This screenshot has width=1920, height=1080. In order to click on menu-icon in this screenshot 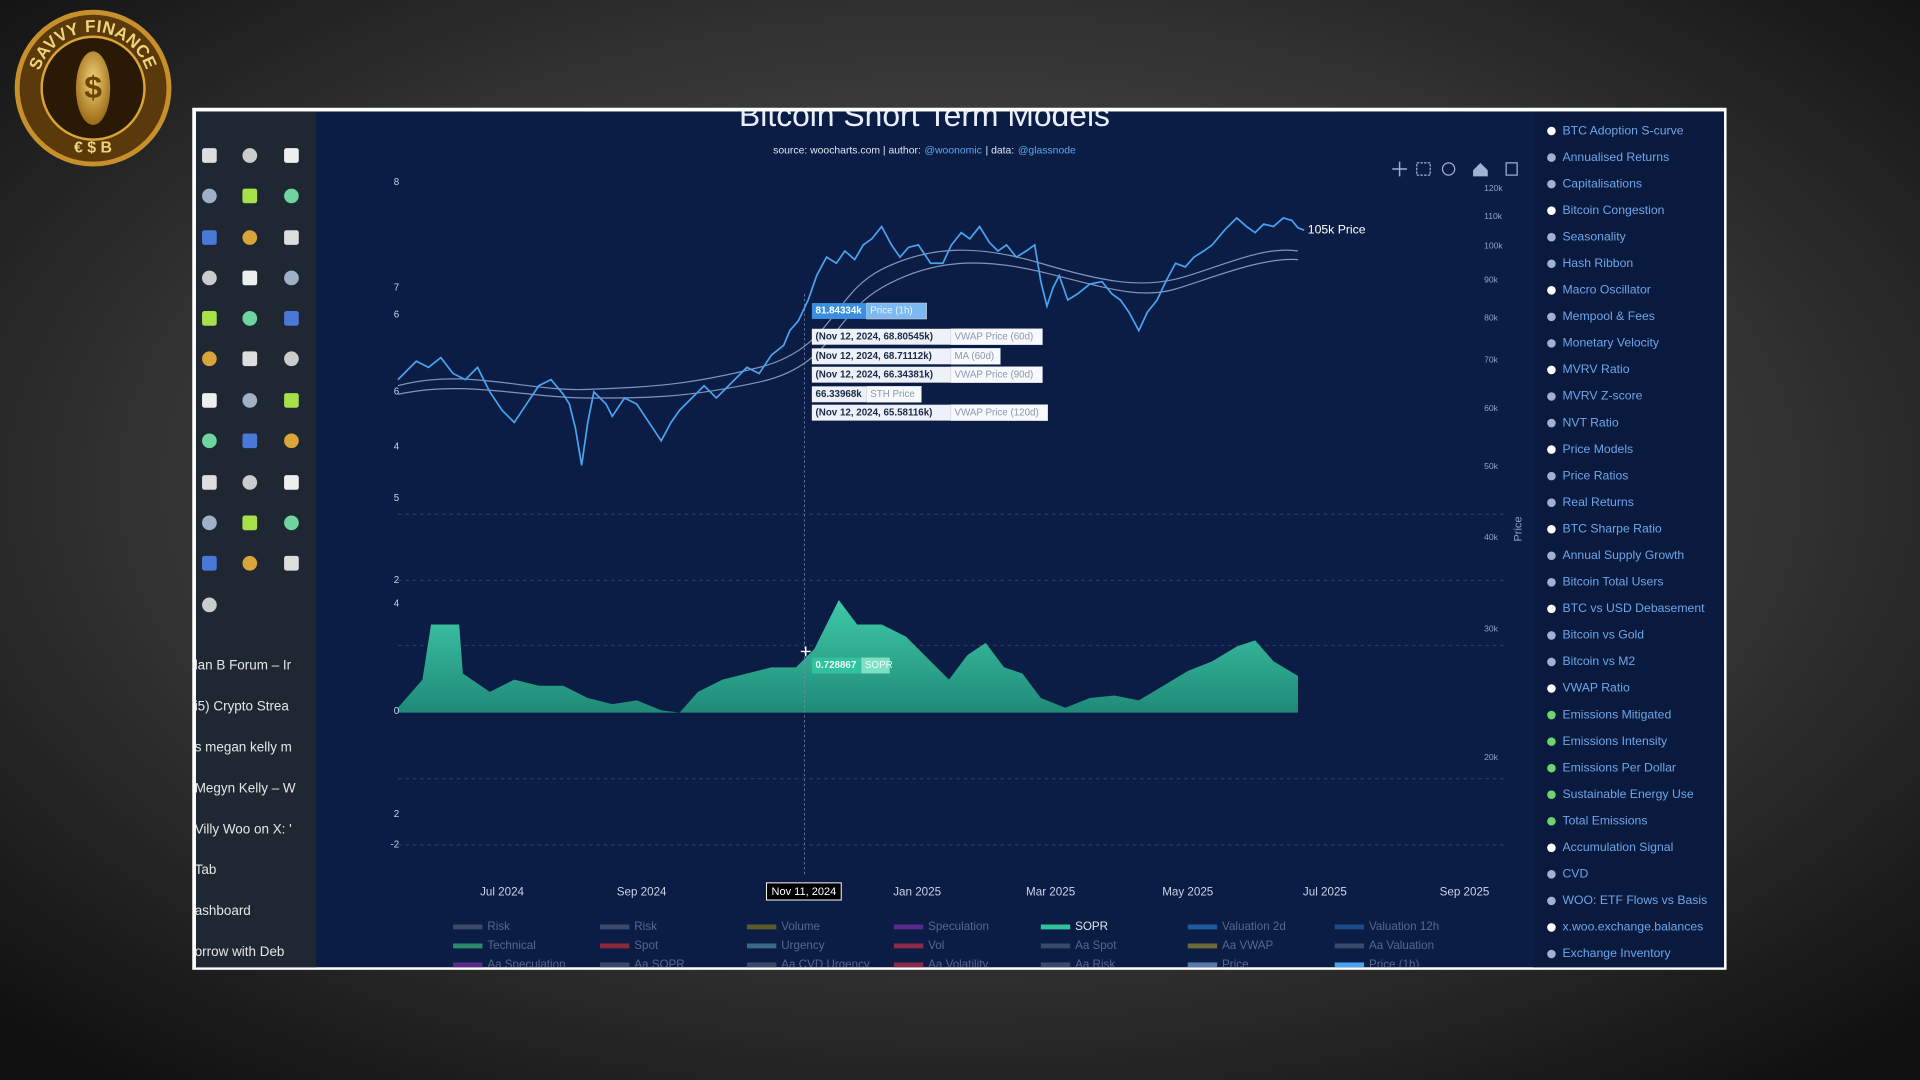, I will do `click(1511, 169)`.